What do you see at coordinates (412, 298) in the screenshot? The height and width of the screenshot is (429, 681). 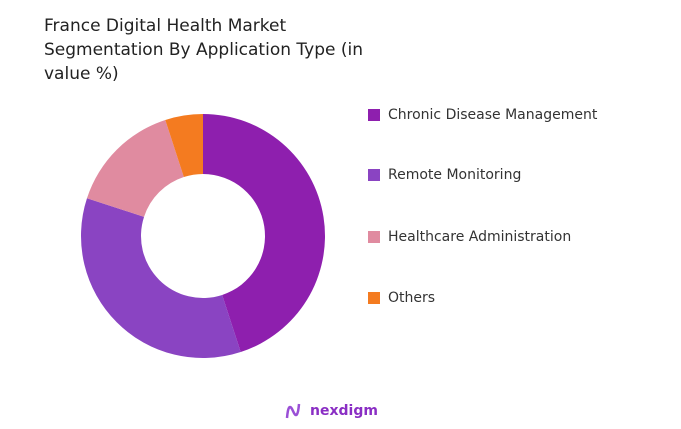 I see `legend-label: Others` at bounding box center [412, 298].